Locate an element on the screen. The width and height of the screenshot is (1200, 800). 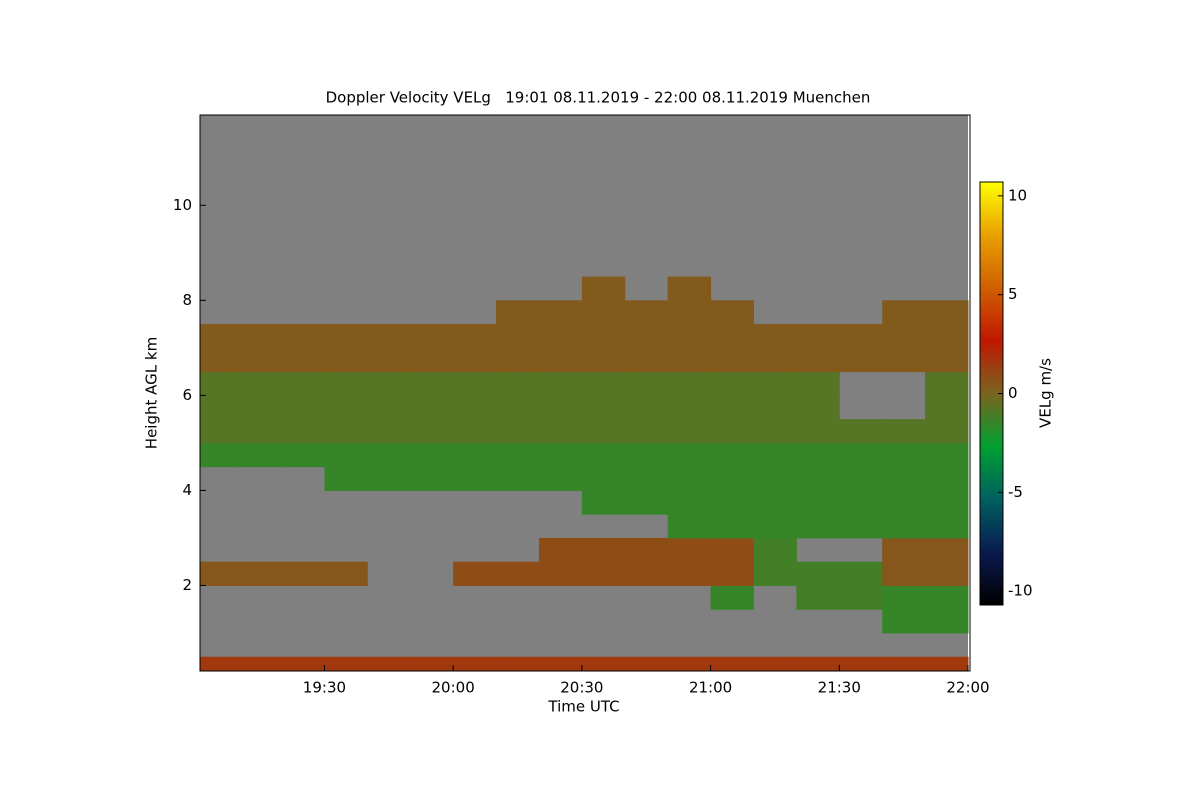
y-tick-label: 2 is located at coordinates (187, 585).